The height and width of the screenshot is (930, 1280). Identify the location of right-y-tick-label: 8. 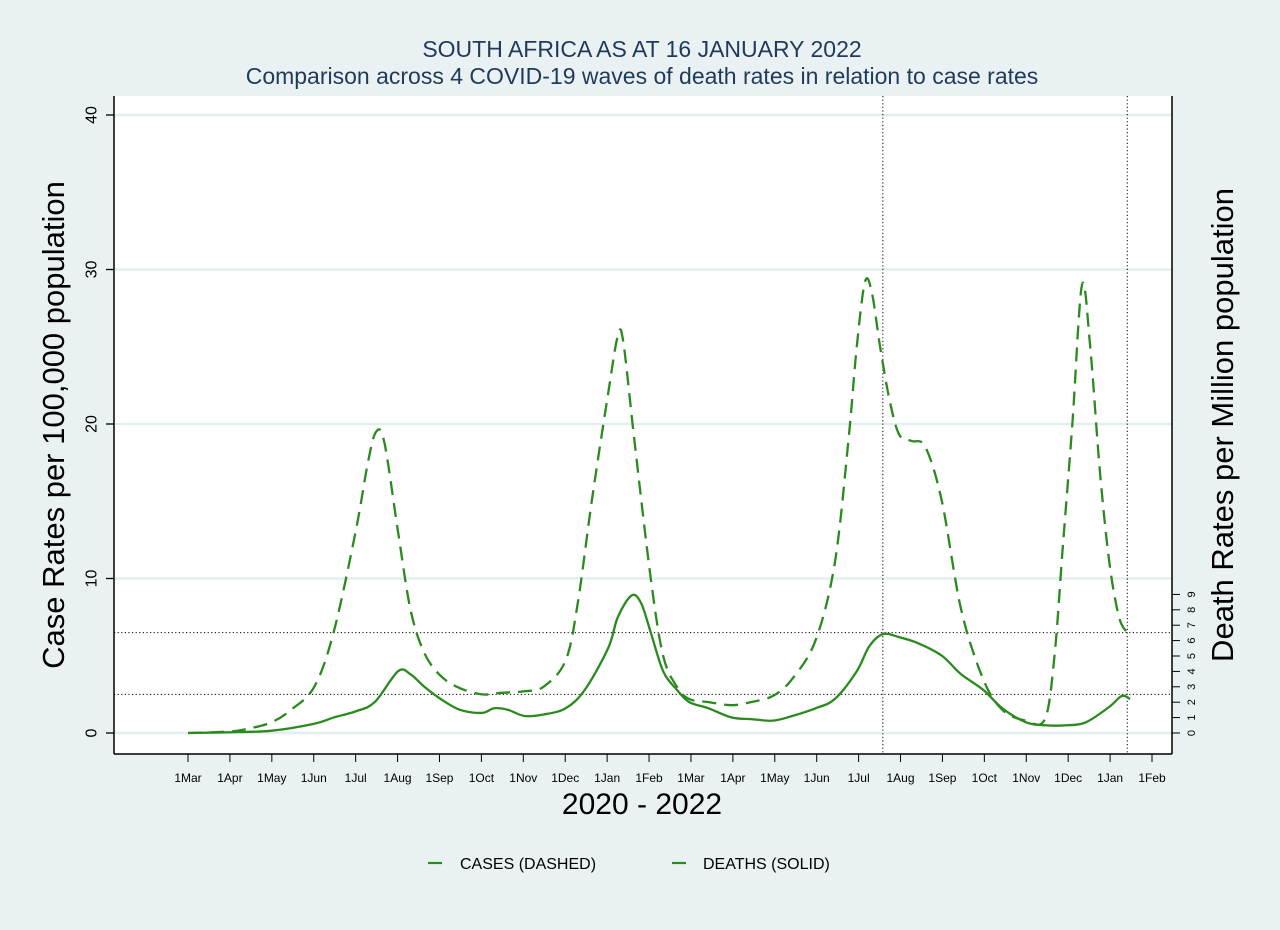
(1192, 610).